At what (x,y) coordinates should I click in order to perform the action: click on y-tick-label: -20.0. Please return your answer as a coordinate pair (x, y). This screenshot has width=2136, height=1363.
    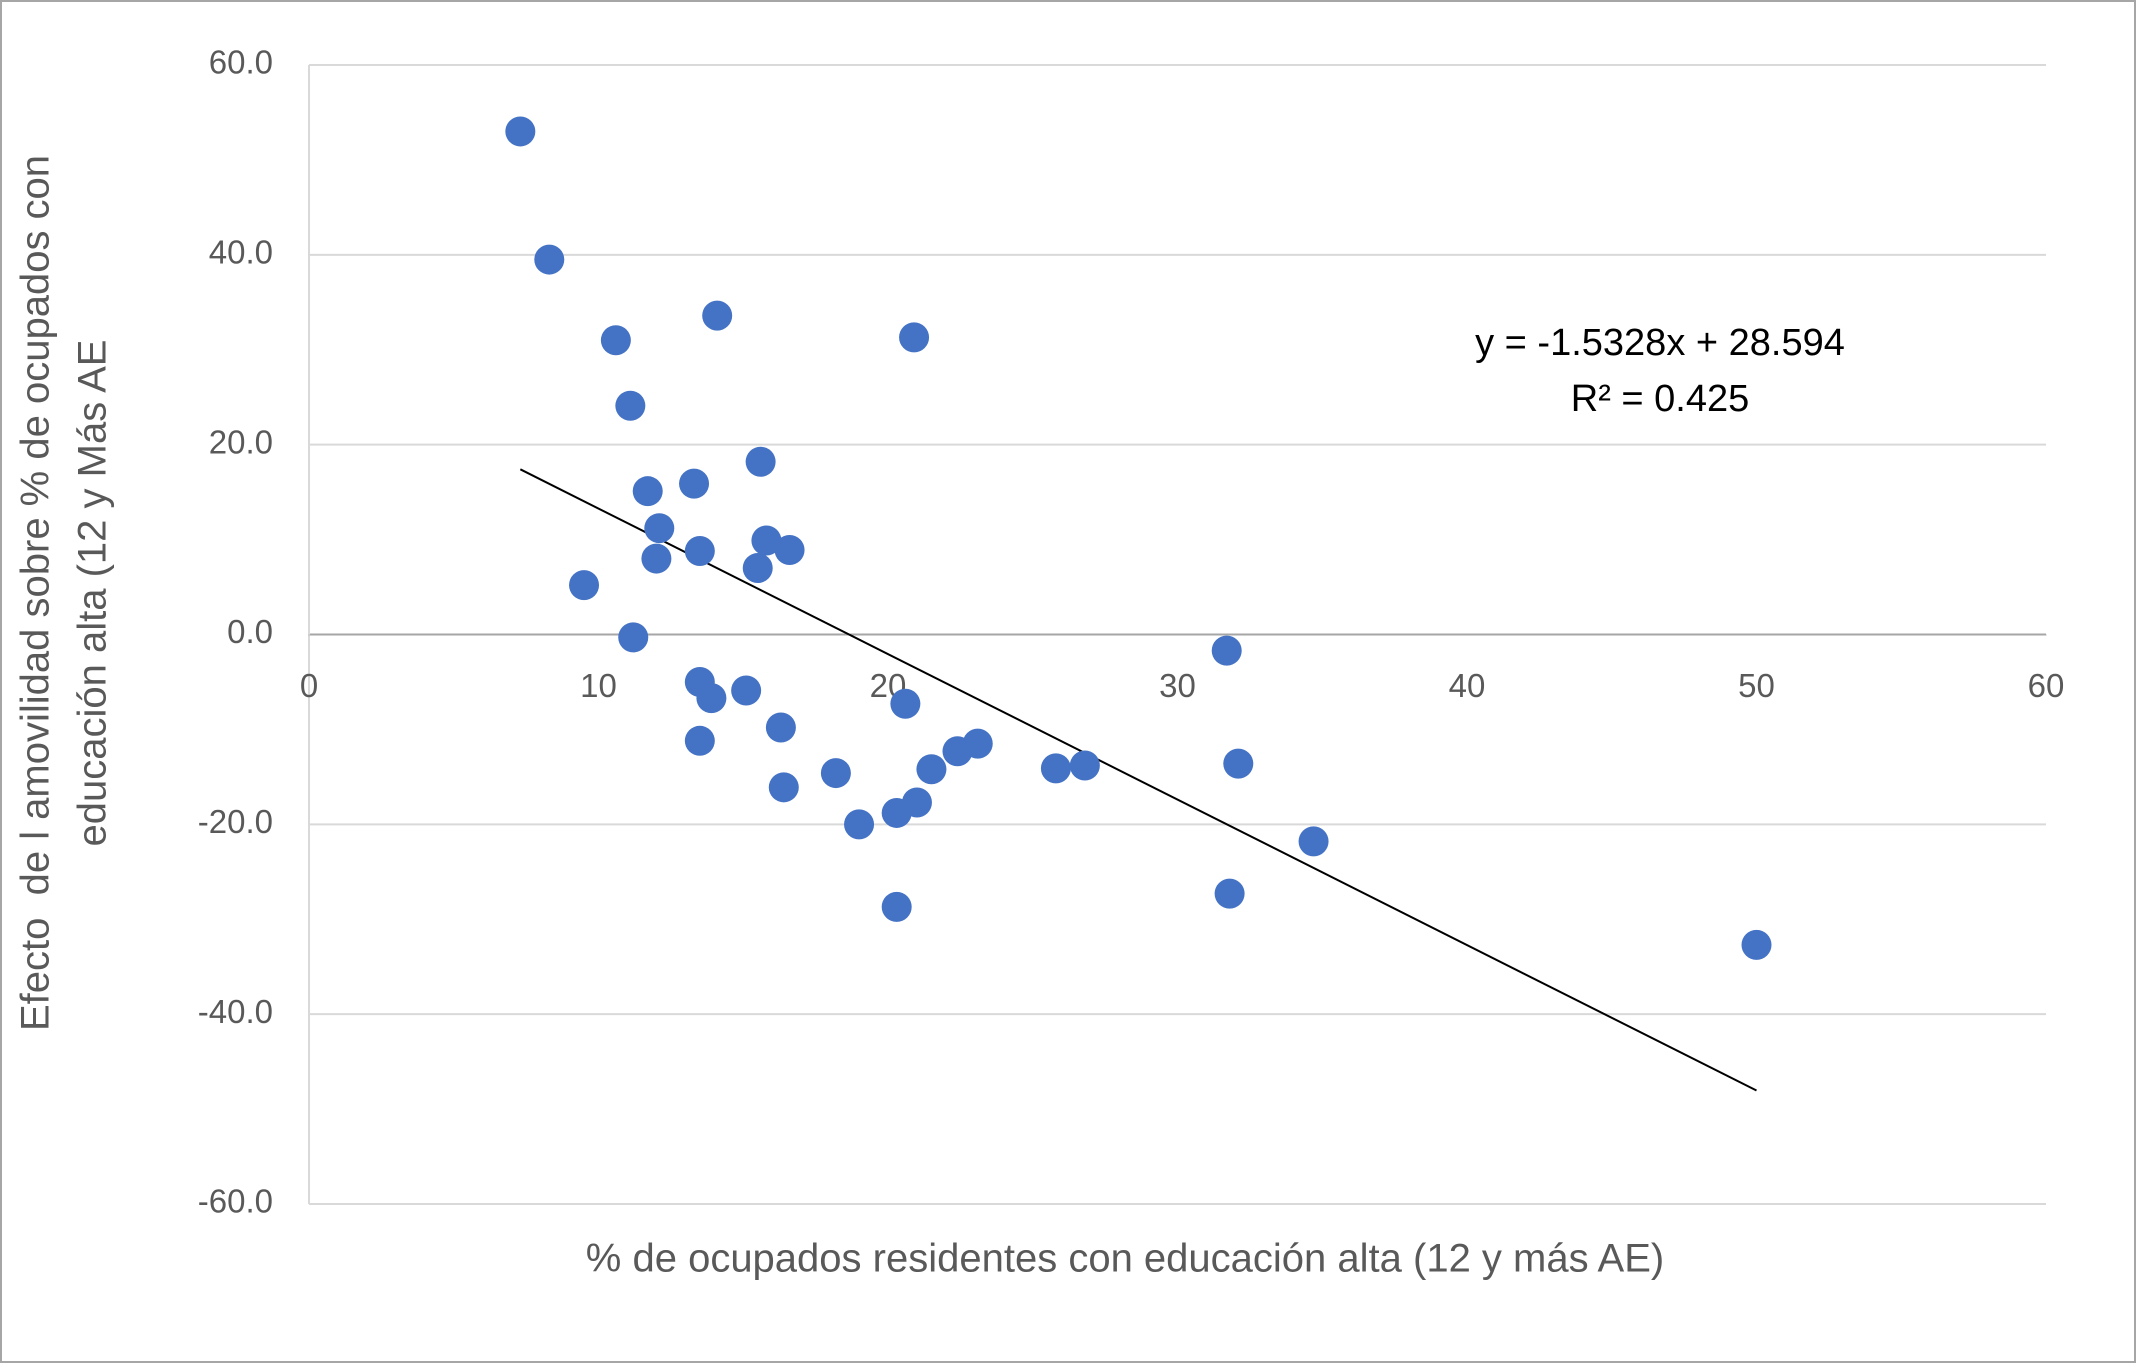
    Looking at the image, I should click on (235, 821).